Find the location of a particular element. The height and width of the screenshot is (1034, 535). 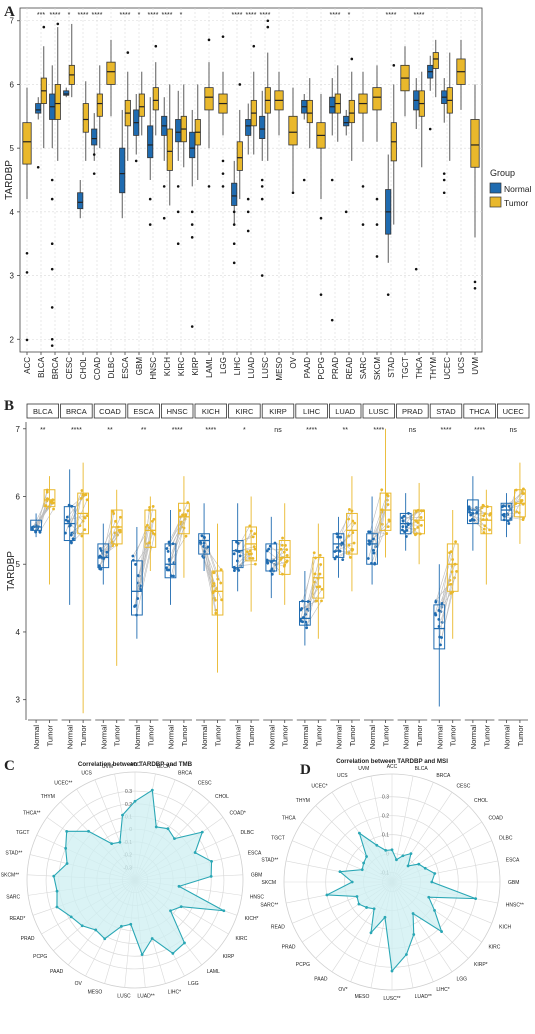

panel-b-strip-label: STAD is located at coordinates (446, 411).